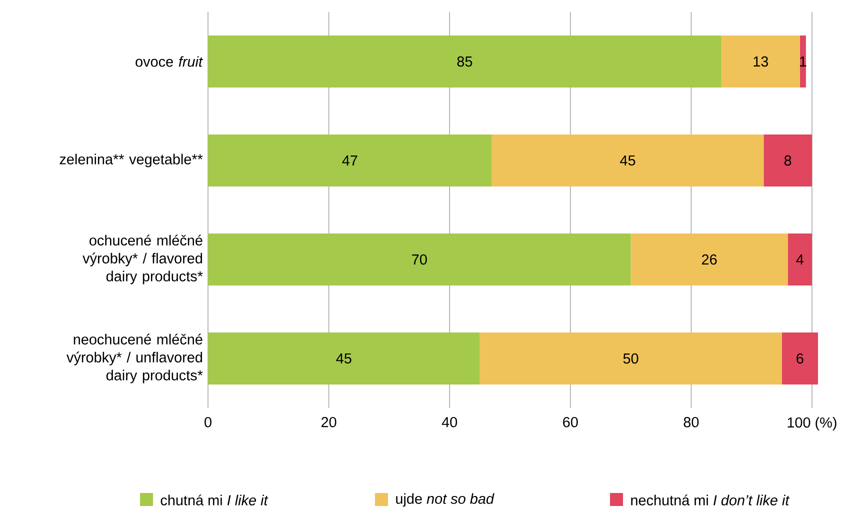  I want to click on x-tick-label: 80, so click(691, 422).